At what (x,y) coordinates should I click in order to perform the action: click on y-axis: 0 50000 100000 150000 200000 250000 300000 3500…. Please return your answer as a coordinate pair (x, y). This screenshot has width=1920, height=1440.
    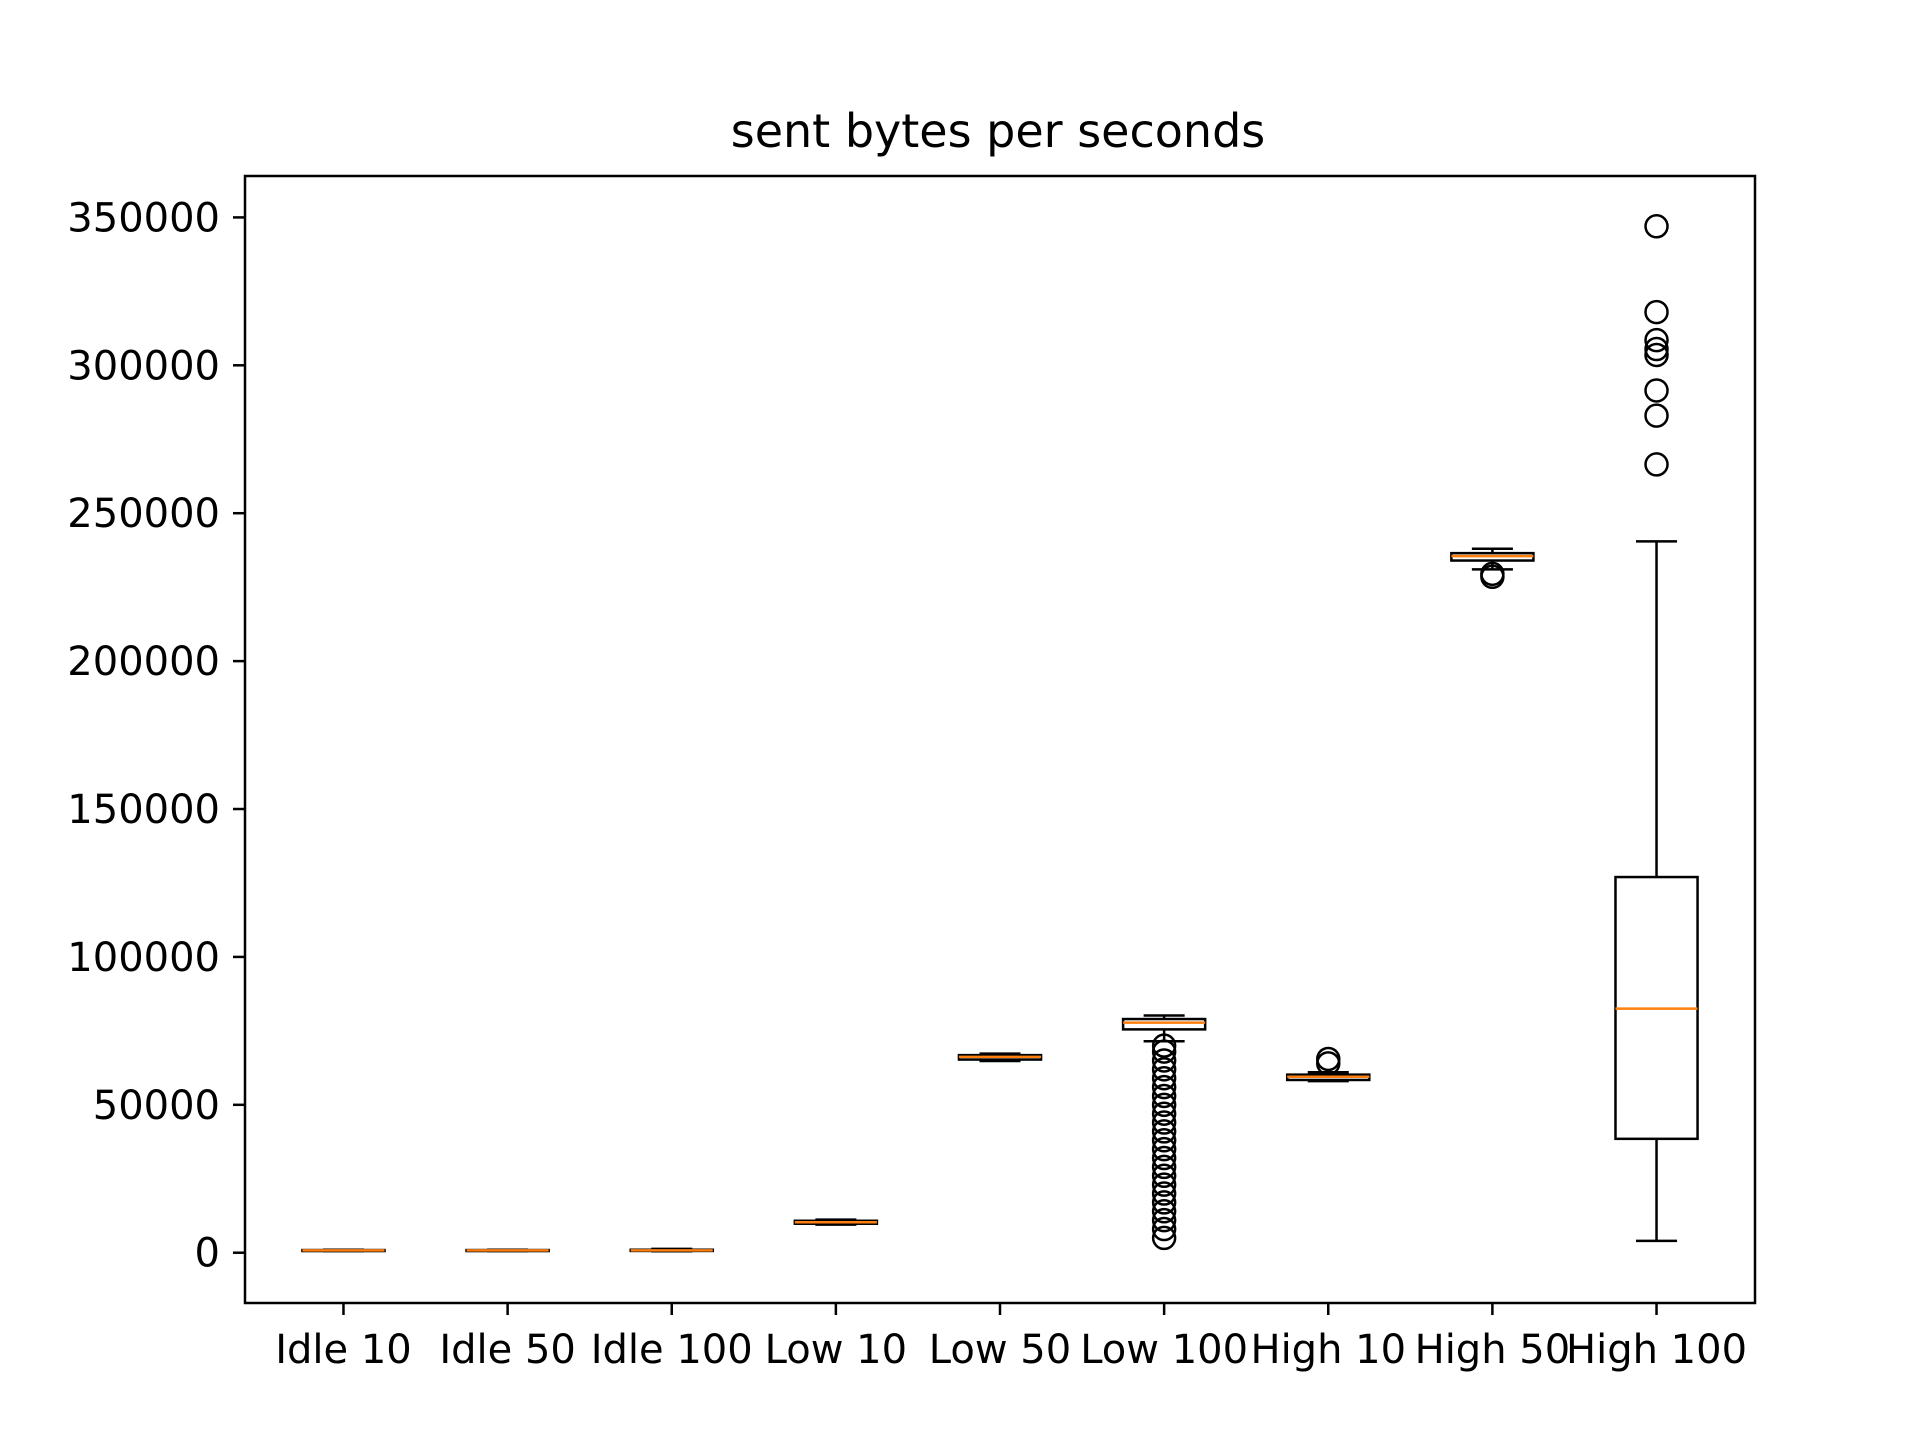
    Looking at the image, I should click on (156, 736).